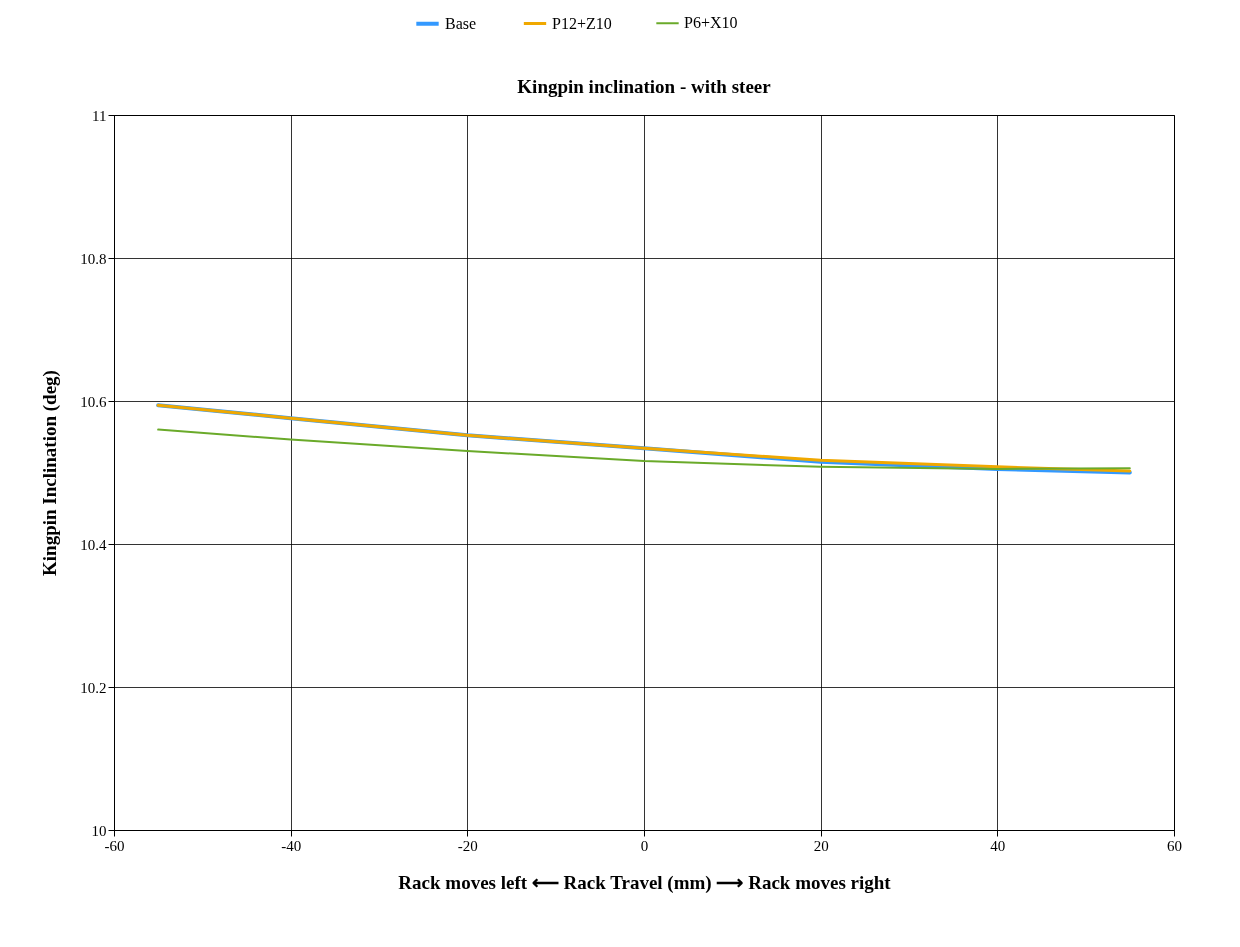 This screenshot has height=947, width=1240. Describe the element at coordinates (711, 23) in the screenshot. I see `legend-label: P6+X10` at that location.